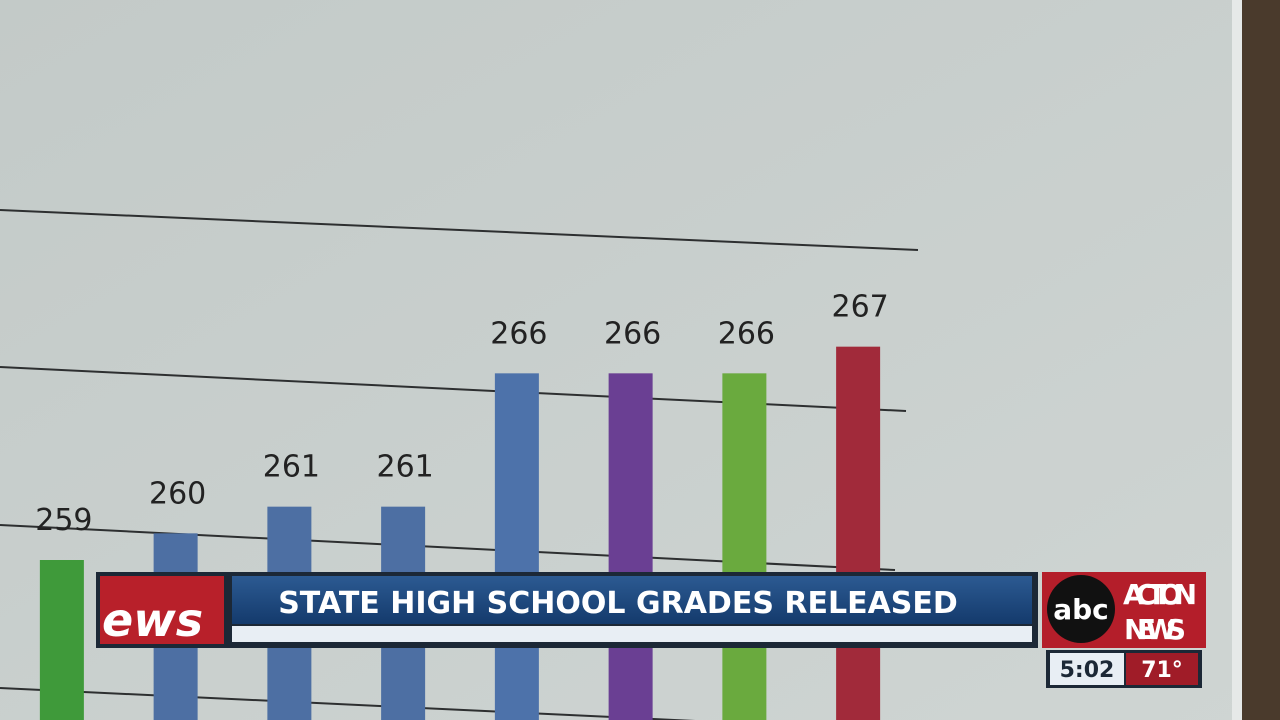 This screenshot has width=1280, height=720. I want to click on screen-bezel, so click(1237, 360).